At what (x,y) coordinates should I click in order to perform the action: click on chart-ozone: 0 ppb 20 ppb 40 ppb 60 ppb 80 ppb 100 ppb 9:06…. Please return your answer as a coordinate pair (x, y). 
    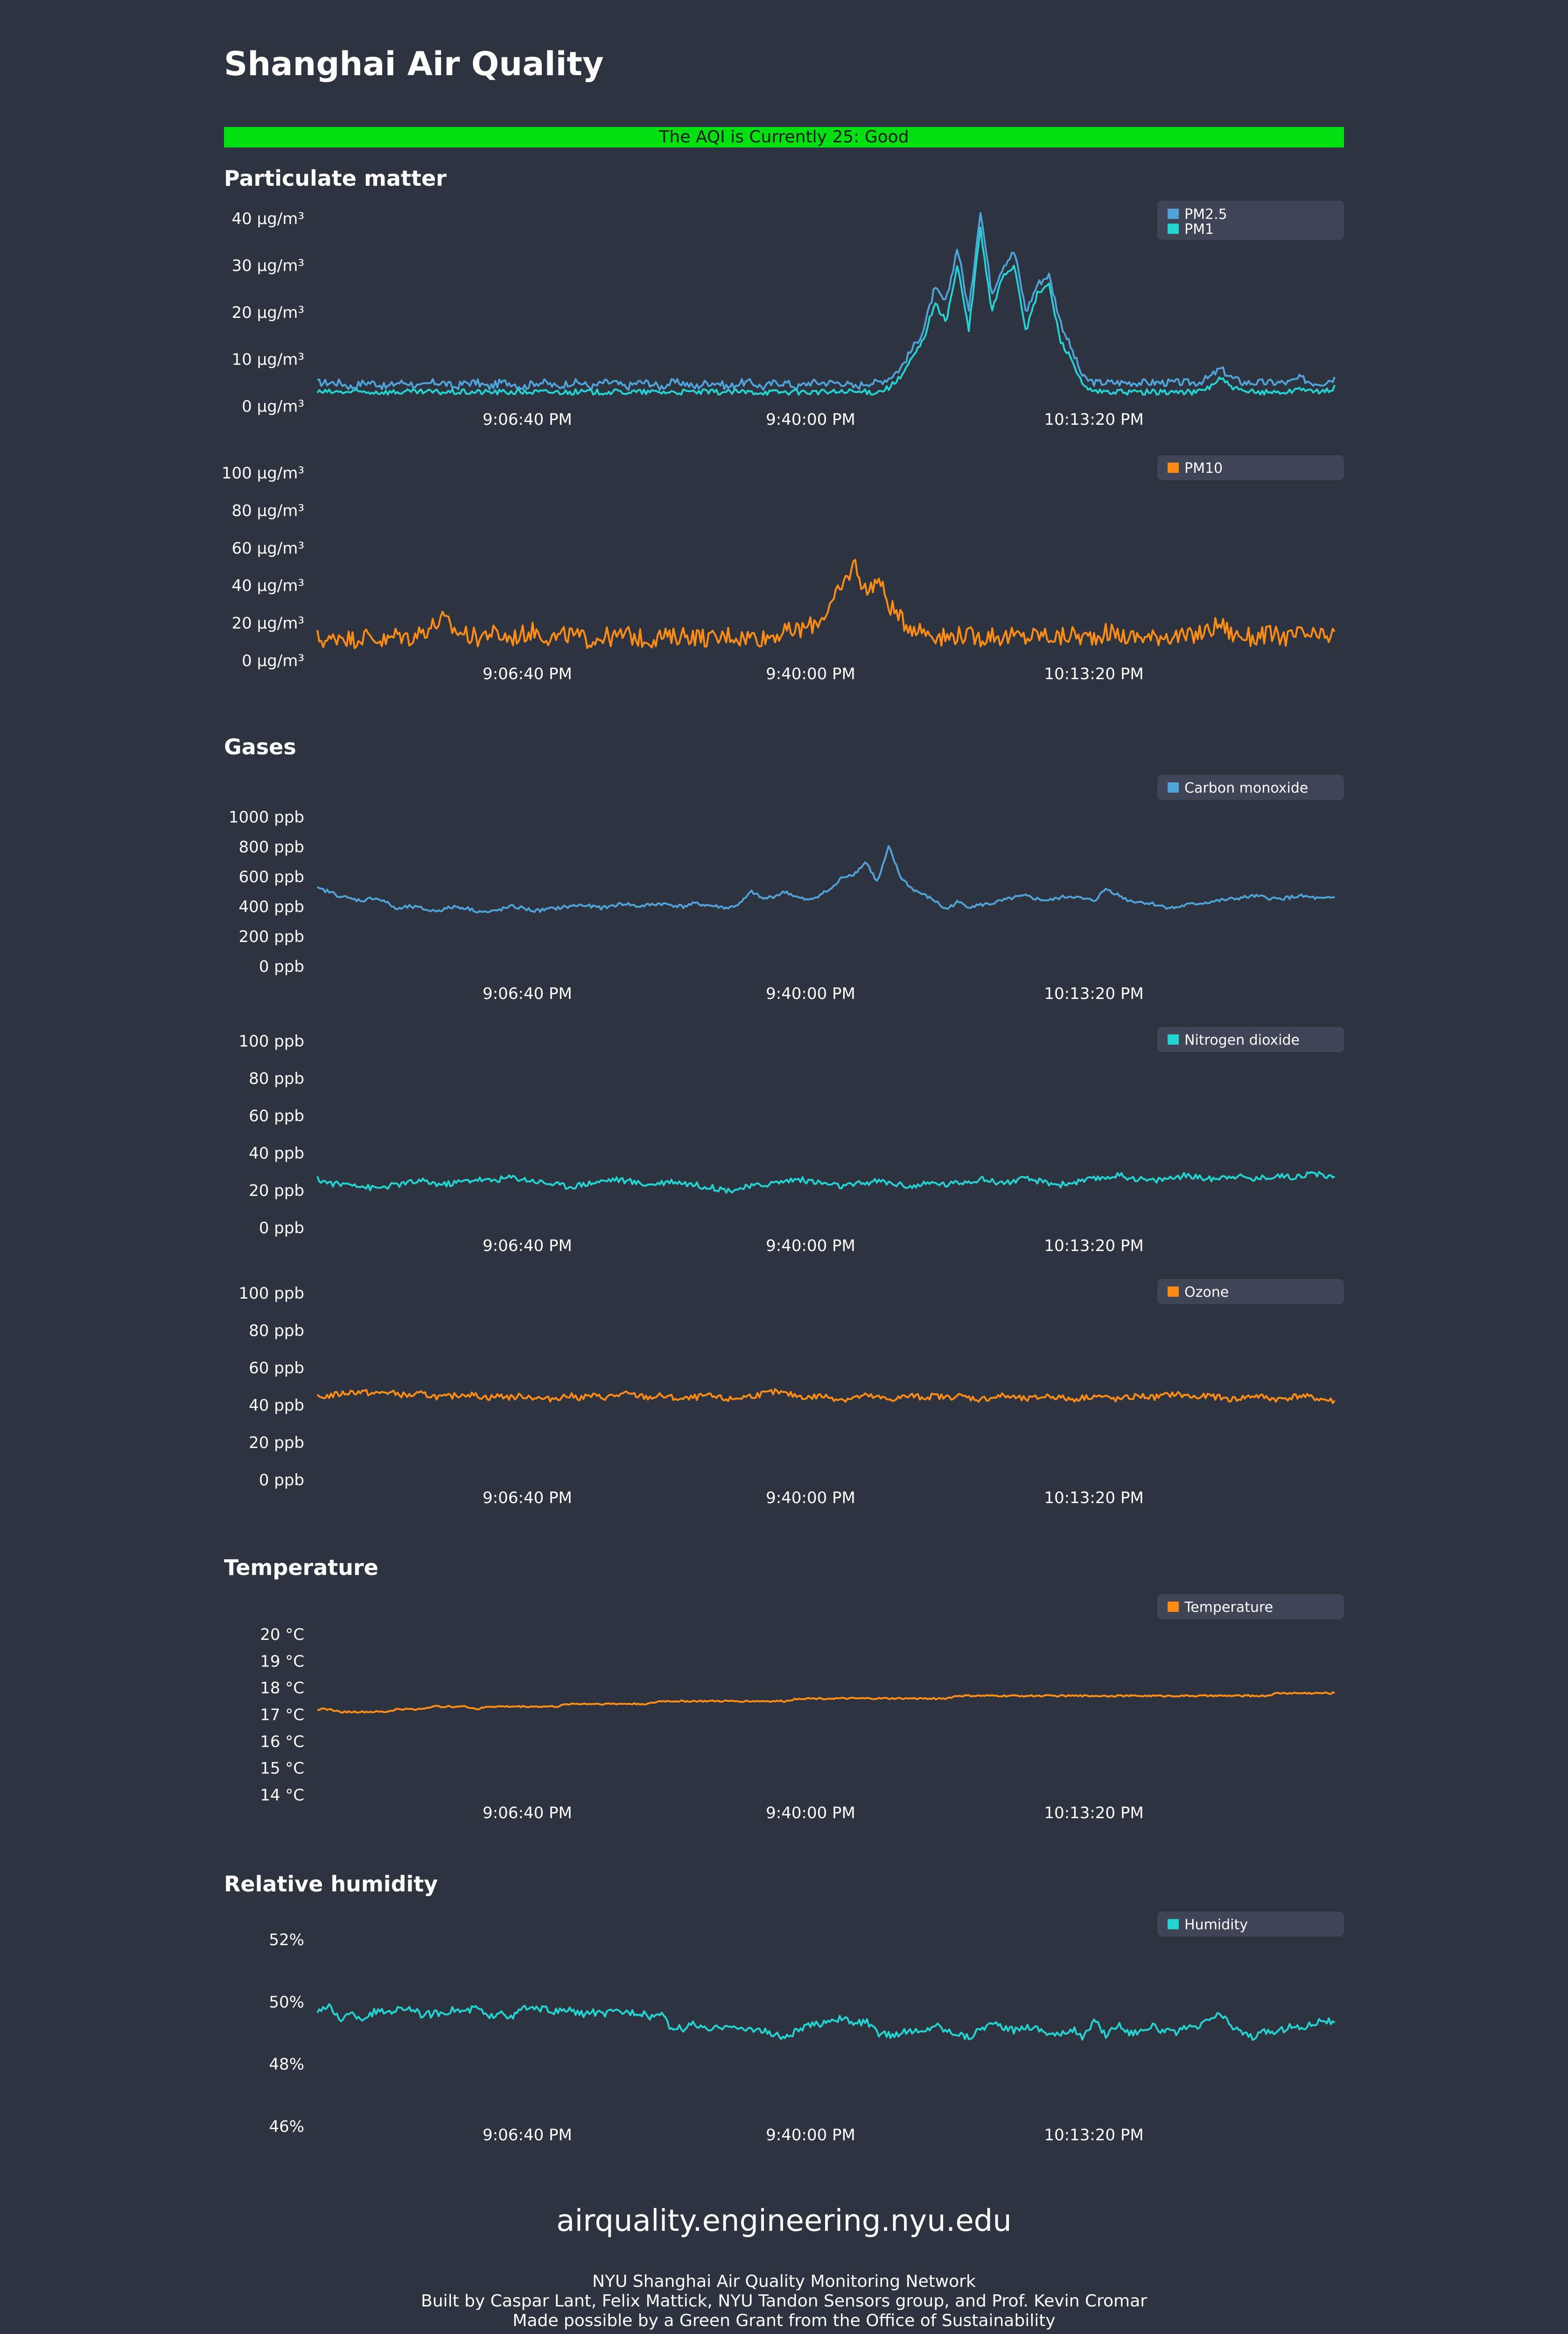
    Looking at the image, I should click on (791, 1393).